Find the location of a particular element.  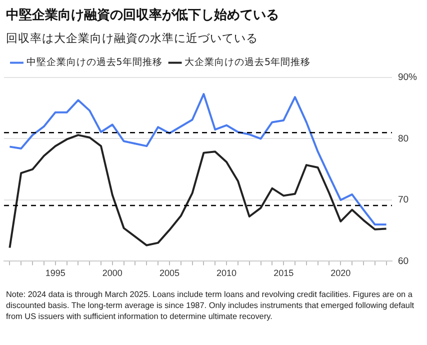

x-tick-label: 2000 is located at coordinates (112, 273).